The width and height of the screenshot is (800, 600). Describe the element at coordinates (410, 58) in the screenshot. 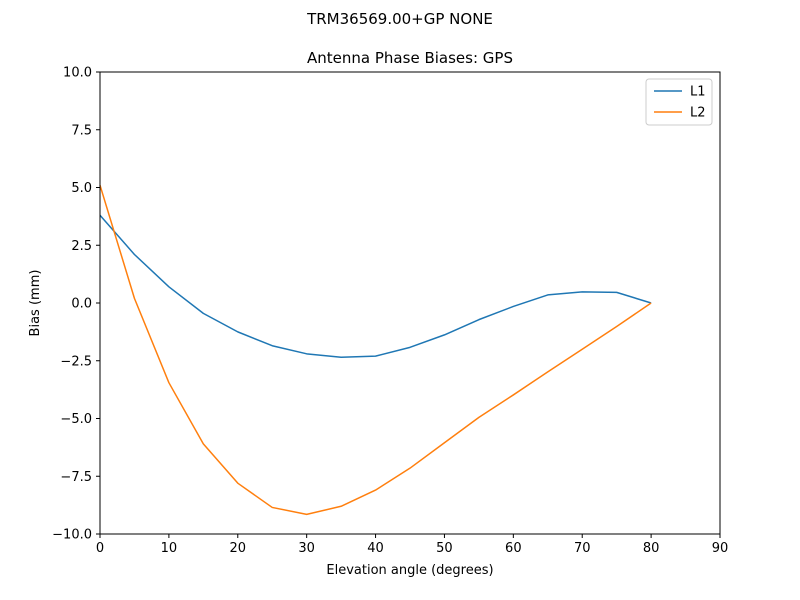

I see `chart-title: Antenna Phase Biases: GPS` at that location.